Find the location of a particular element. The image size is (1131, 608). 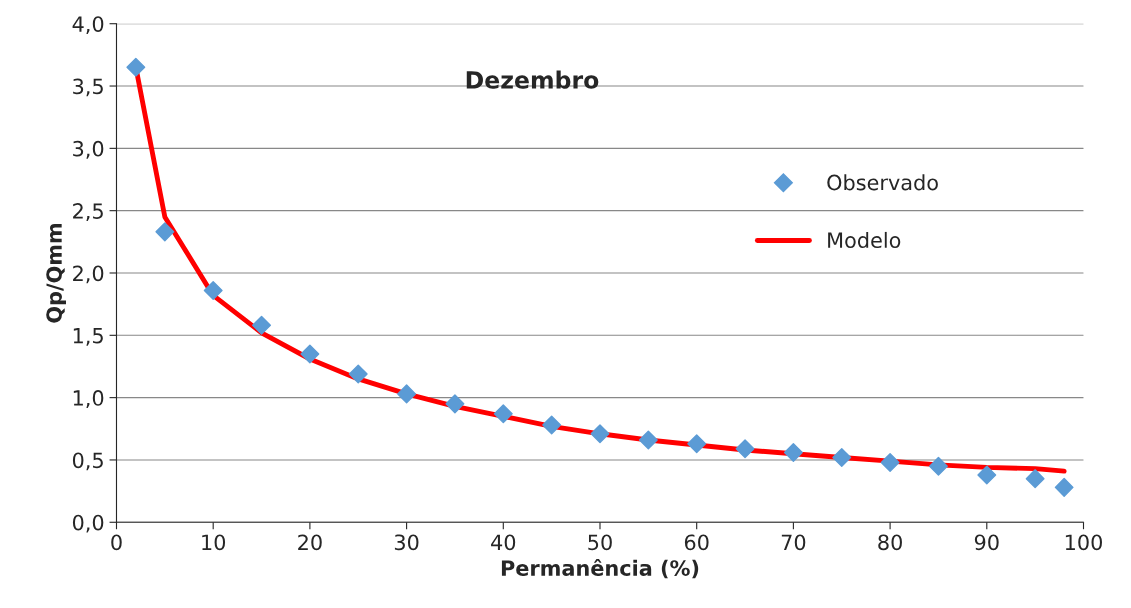

y-tick-label: 1,0 is located at coordinates (88, 399).